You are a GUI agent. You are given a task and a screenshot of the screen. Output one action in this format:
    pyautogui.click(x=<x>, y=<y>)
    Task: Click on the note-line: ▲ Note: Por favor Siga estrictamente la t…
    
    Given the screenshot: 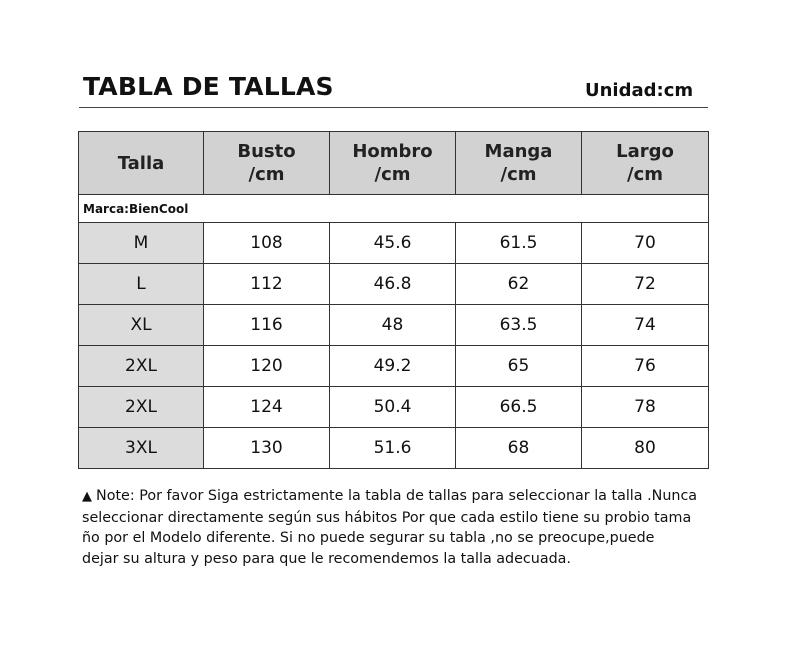 What is the action you would take?
    pyautogui.click(x=397, y=497)
    